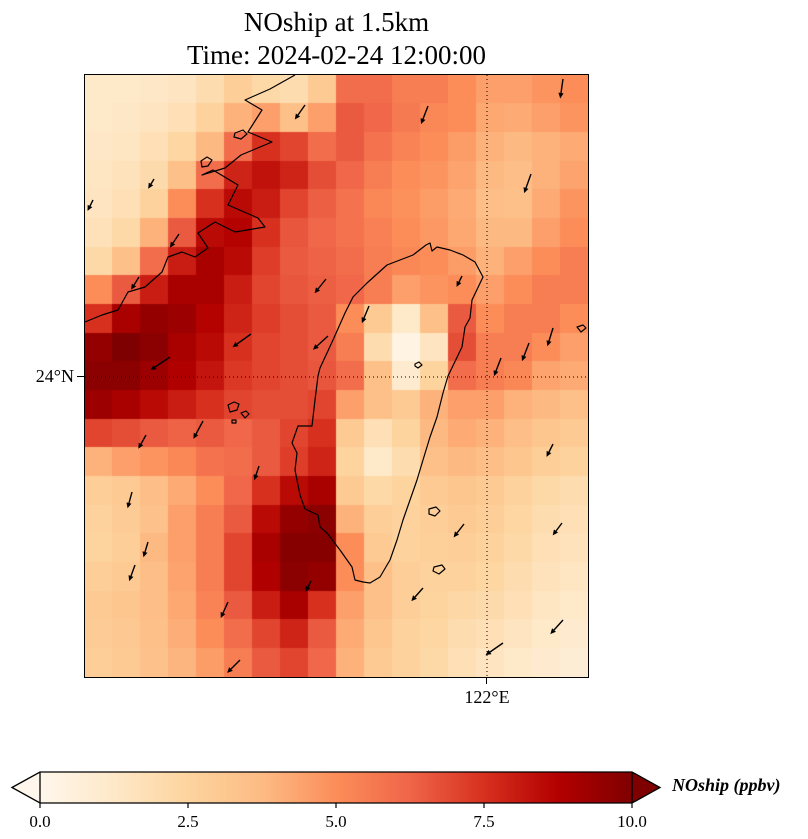  Describe the element at coordinates (336, 55) in the screenshot. I see `plot-title-line2: Time: 2024-02-24 12:00:00` at that location.